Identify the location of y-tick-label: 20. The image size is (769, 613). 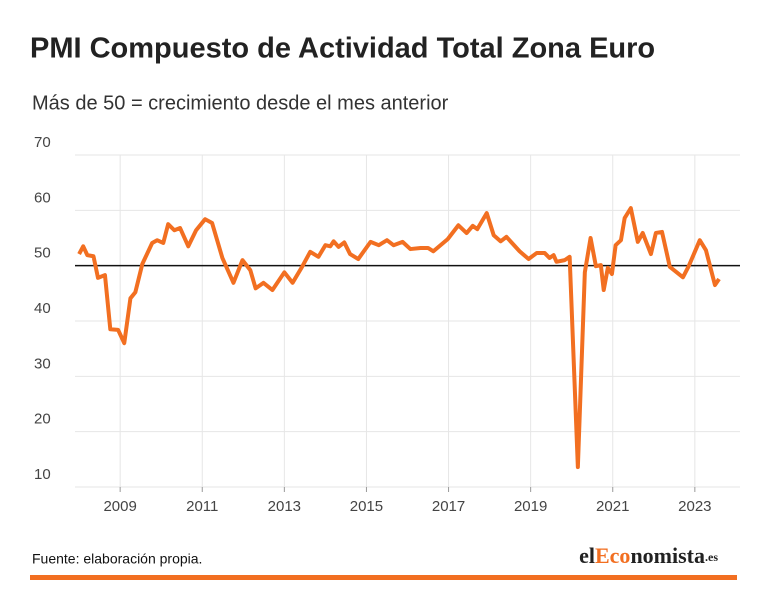
(42, 419).